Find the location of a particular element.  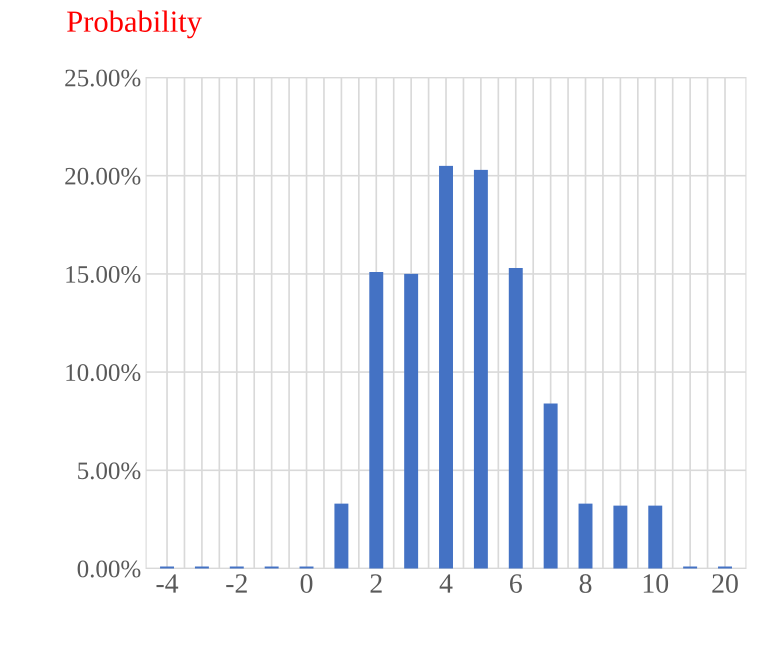

x-tick-label: 4 is located at coordinates (446, 583).